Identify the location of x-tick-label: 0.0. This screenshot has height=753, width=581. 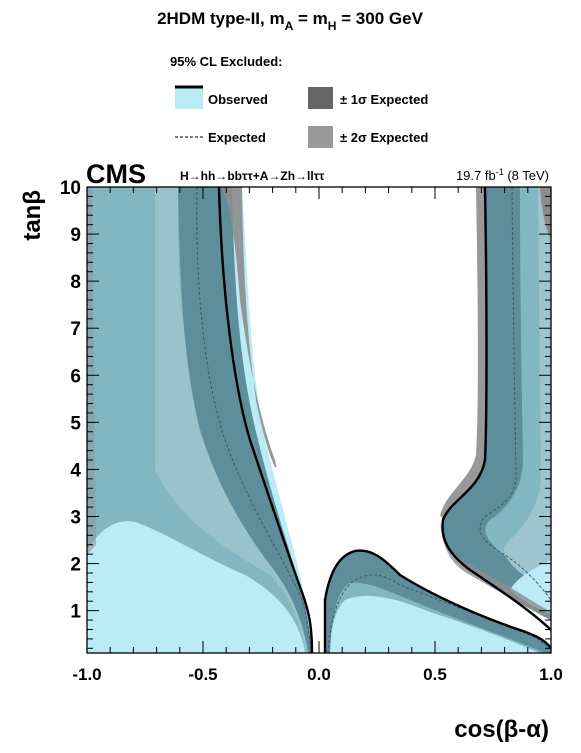
(319, 674).